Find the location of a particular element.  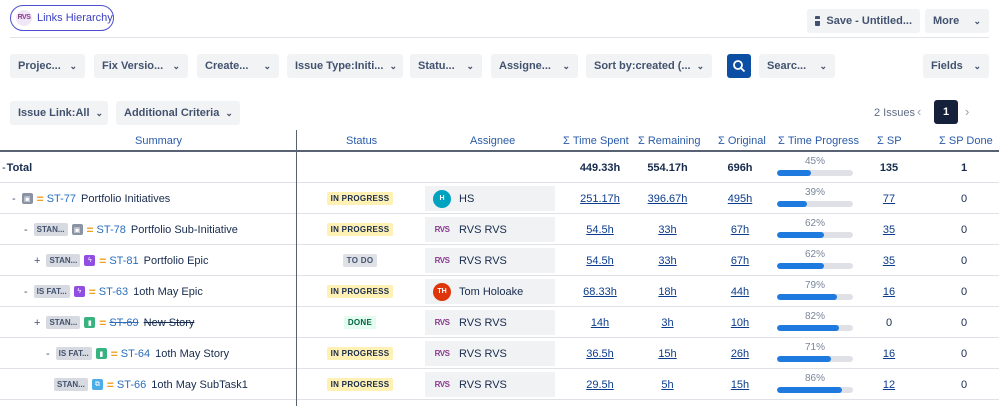

sp-value: 12 is located at coordinates (889, 384).